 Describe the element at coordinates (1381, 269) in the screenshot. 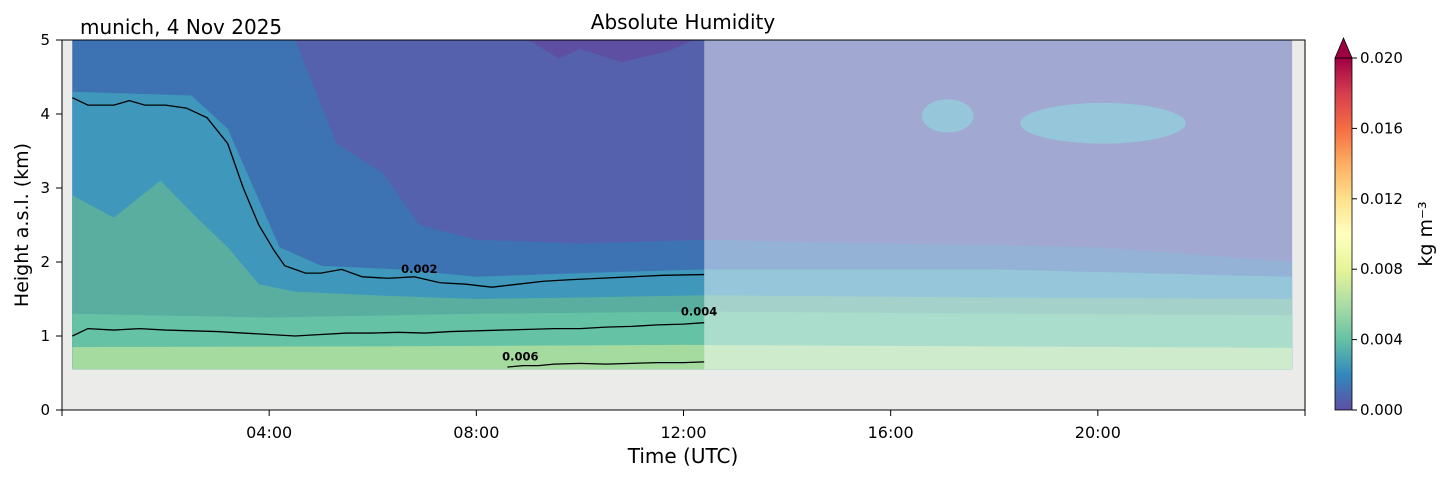

I see `colorbar-tick-label: 0.008` at that location.